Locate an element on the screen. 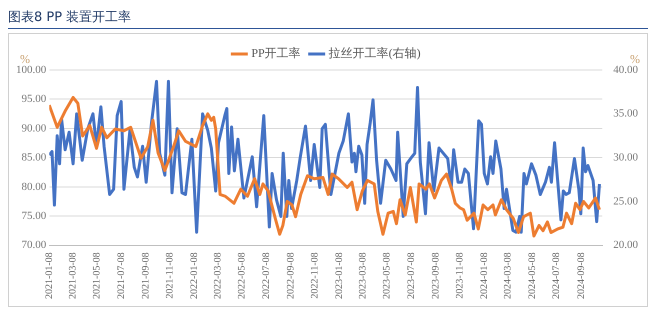 Image resolution: width=656 pixels, height=327 pixels. x-tick-label: 2023-11-08 is located at coordinates (460, 275).